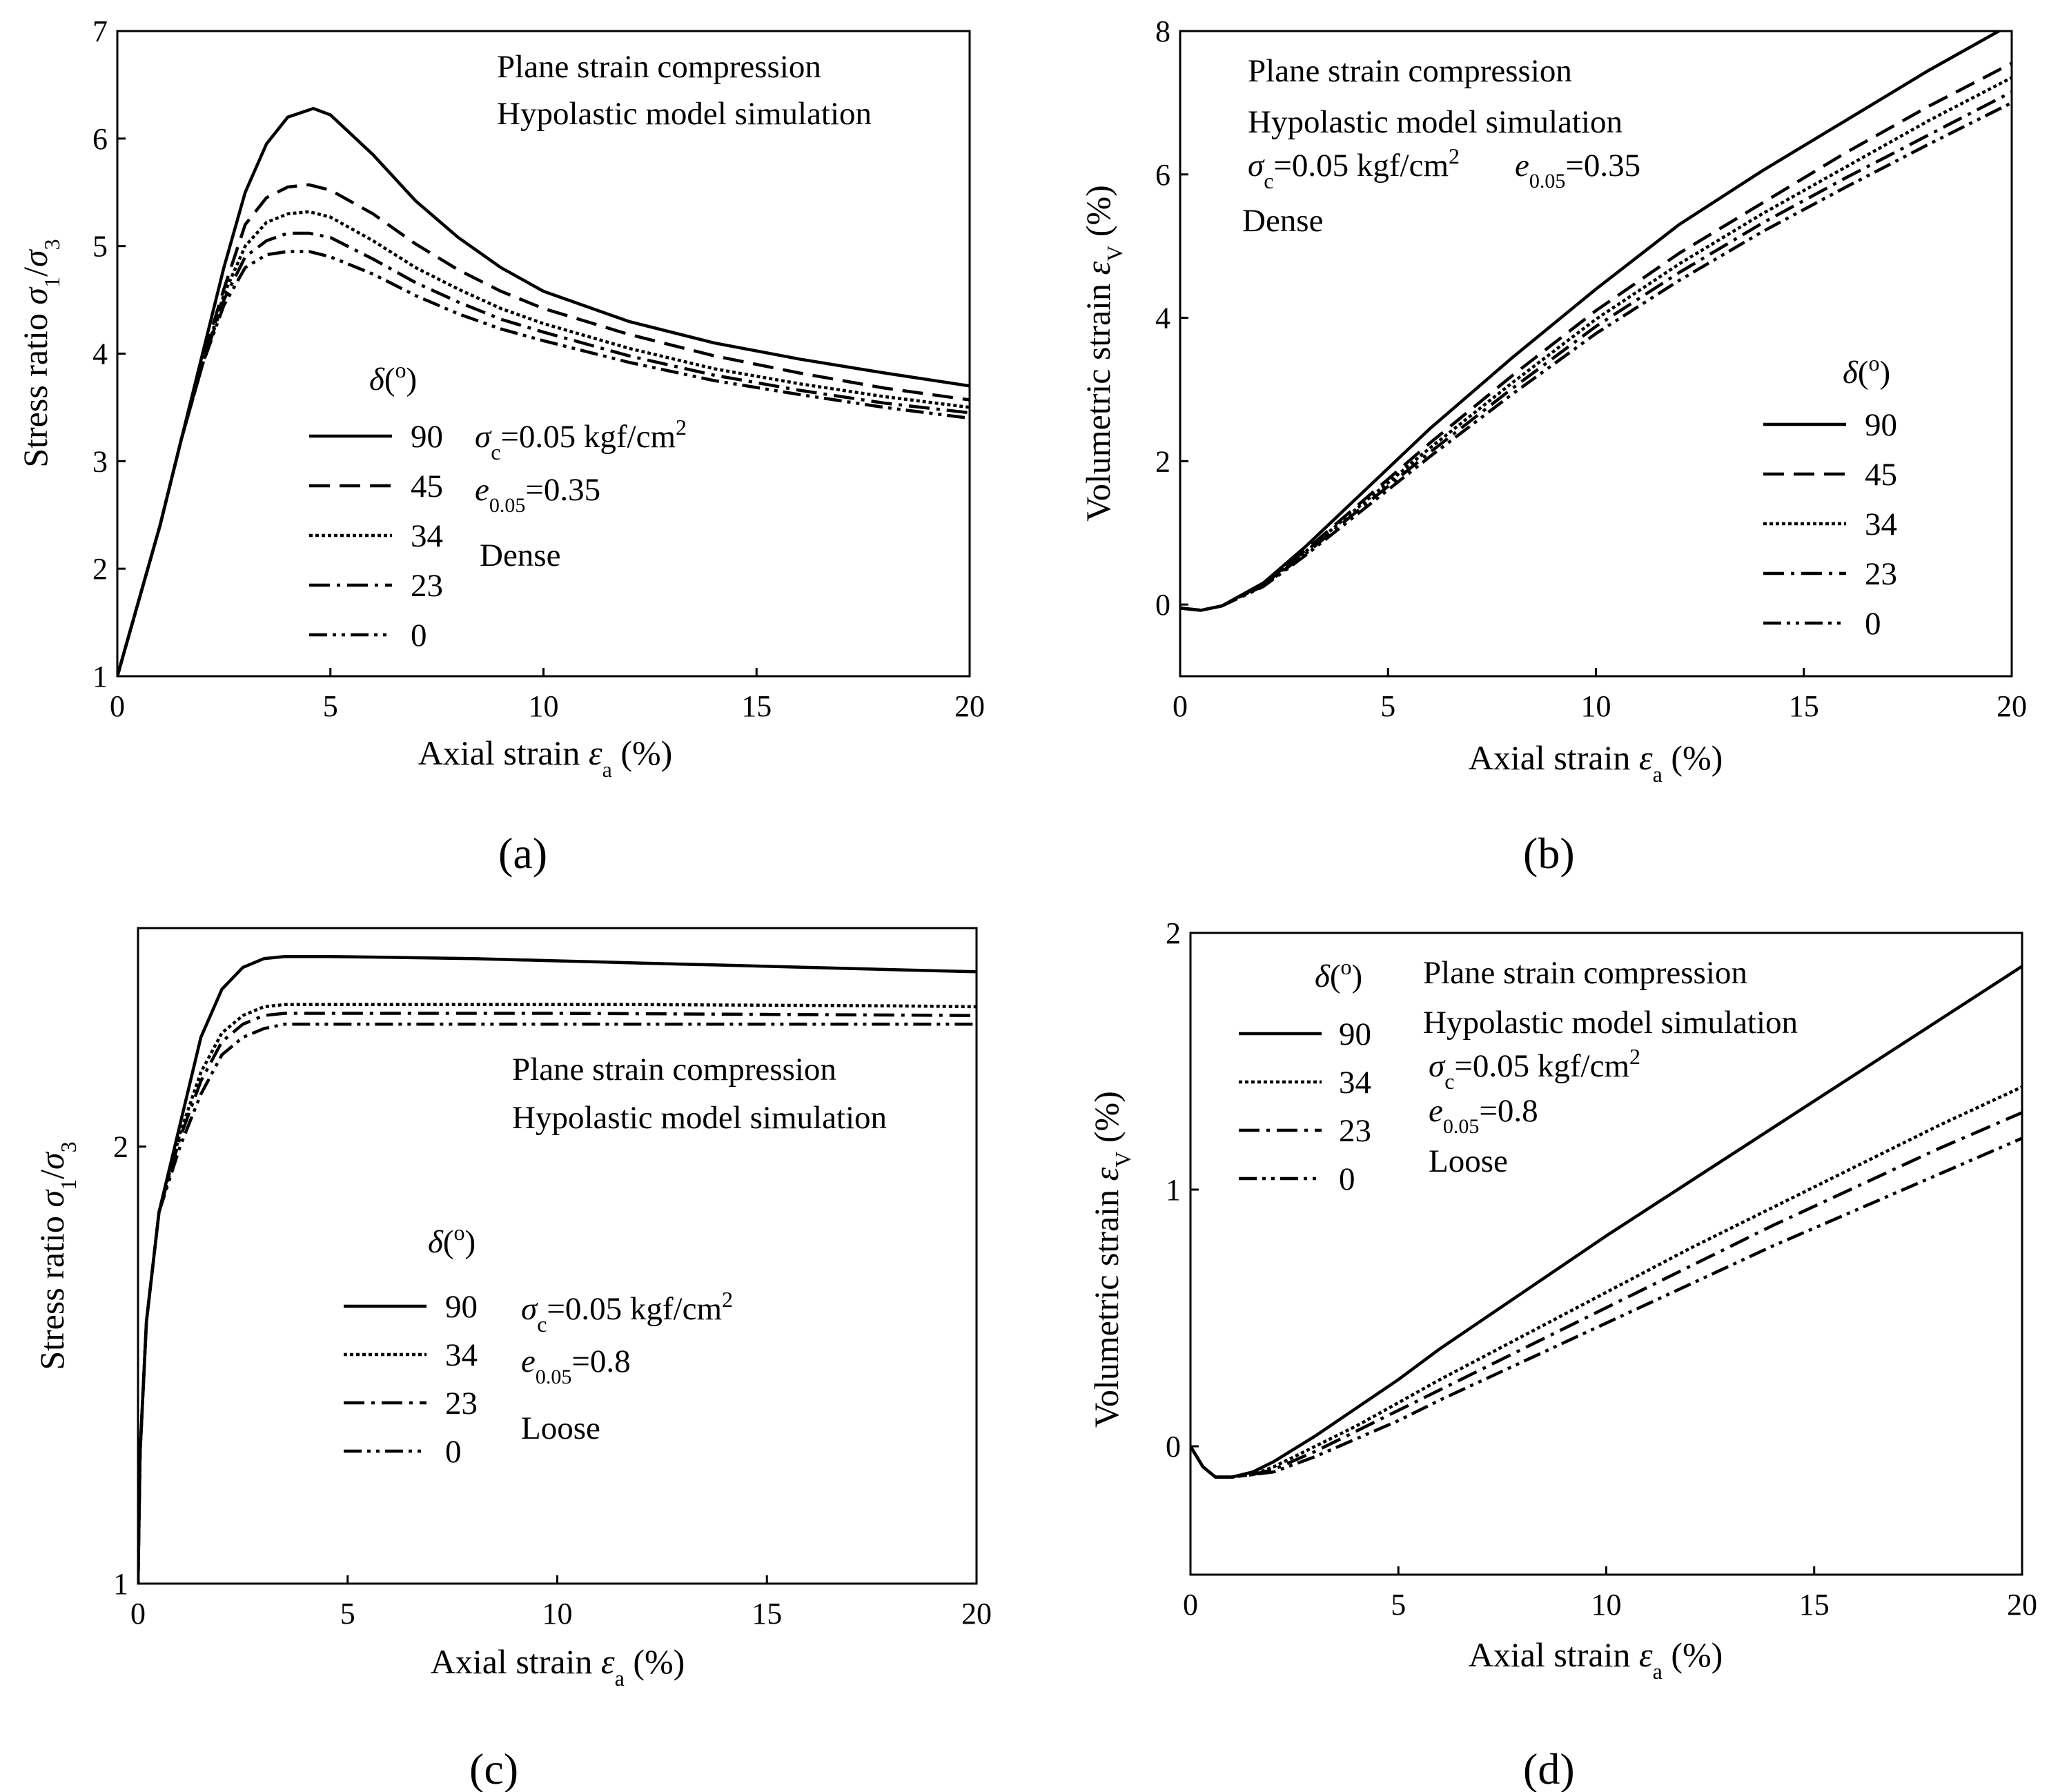 The width and height of the screenshot is (2049, 1792). Describe the element at coordinates (493, 1768) in the screenshot. I see `panel-label: (c)` at that location.